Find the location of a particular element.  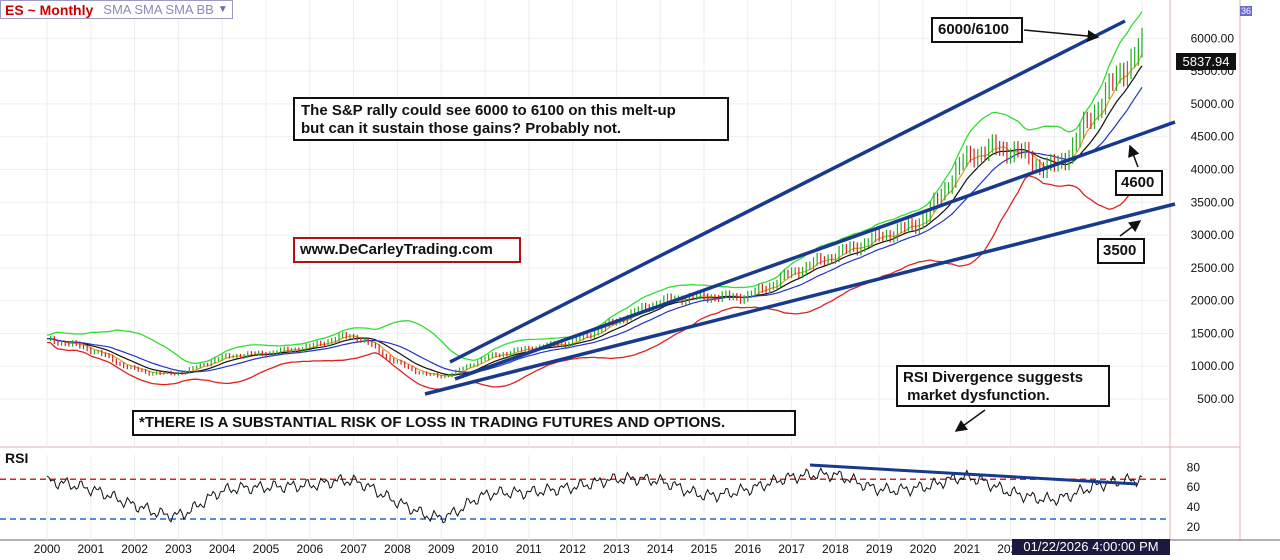

target-arrow is located at coordinates (1061, 35).